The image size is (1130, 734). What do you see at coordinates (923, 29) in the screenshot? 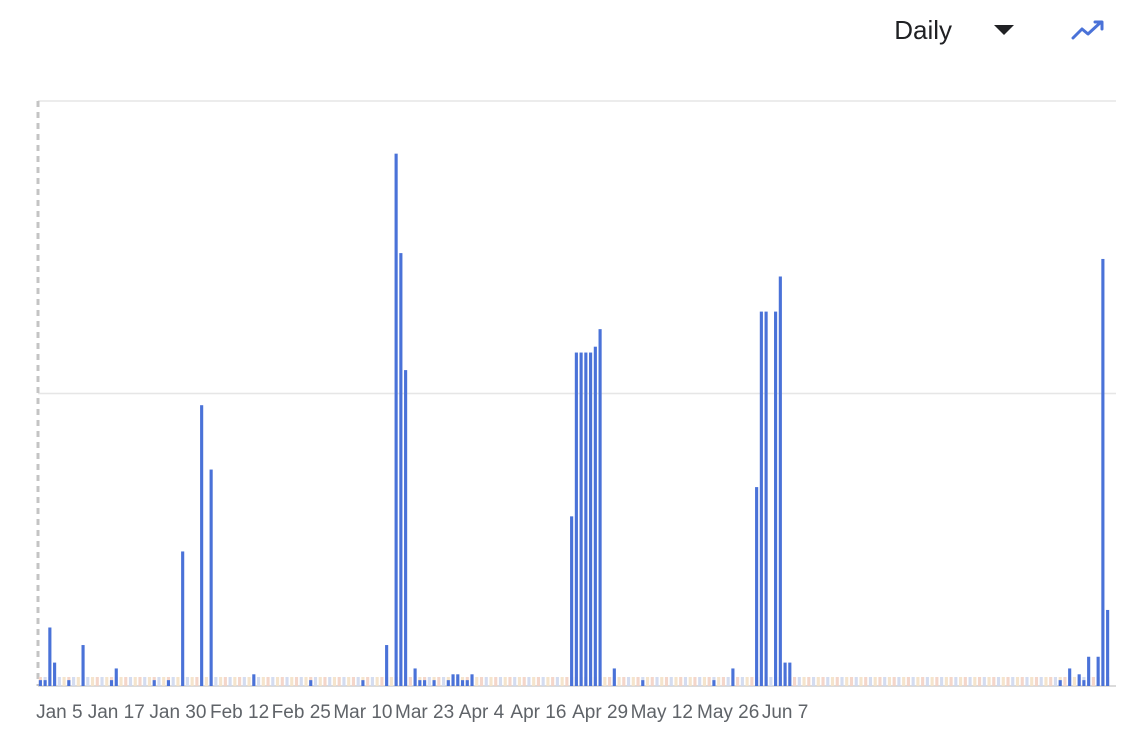
I see `period-dropdown-label: Daily` at bounding box center [923, 29].